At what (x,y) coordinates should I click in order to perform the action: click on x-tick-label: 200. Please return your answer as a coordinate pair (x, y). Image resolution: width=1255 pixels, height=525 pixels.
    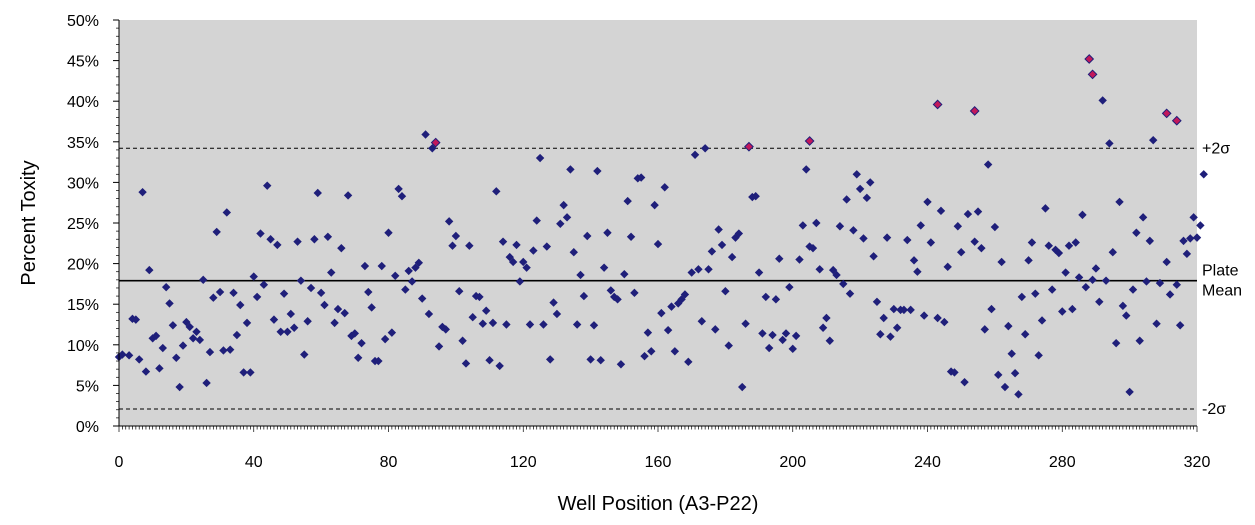
    Looking at the image, I should click on (792, 462).